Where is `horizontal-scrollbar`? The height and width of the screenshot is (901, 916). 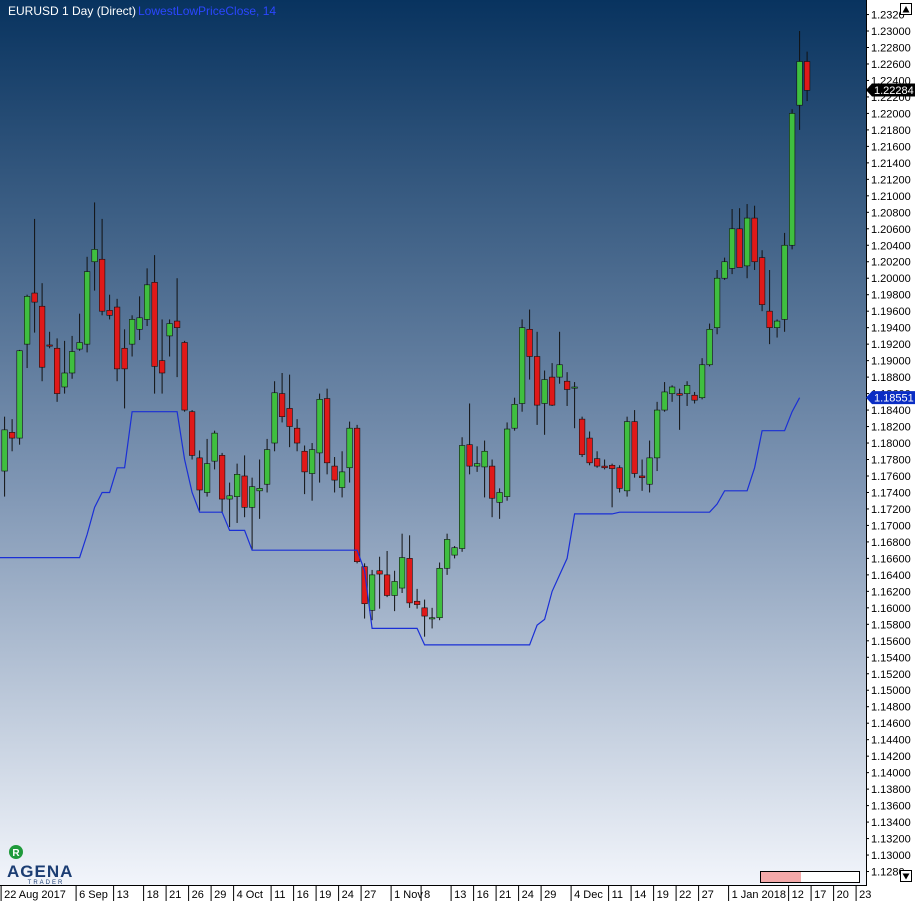 horizontal-scrollbar is located at coordinates (810, 877).